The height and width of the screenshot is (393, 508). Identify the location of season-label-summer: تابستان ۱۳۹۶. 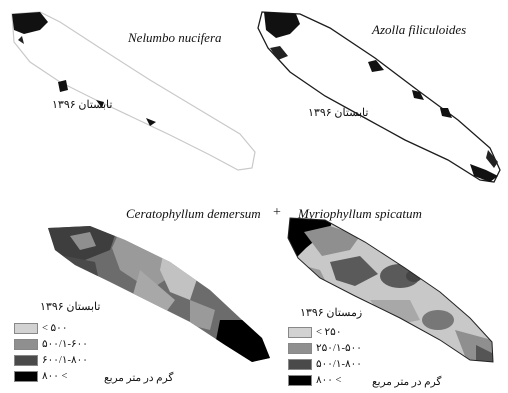
(70, 307).